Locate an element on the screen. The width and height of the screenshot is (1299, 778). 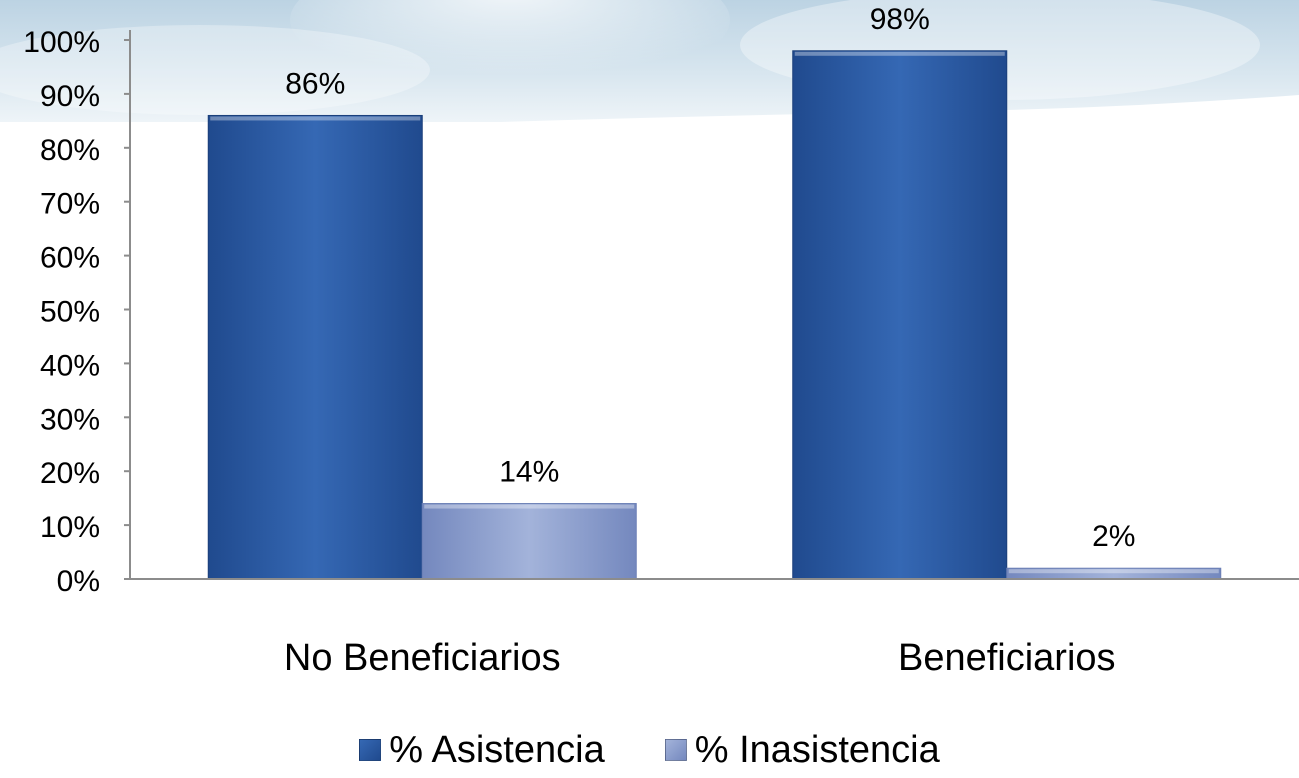
y-axis: 0% 10% 20% 30% 40% 50% 60% 70% 80% 90% 100% is located at coordinates (77, 312).